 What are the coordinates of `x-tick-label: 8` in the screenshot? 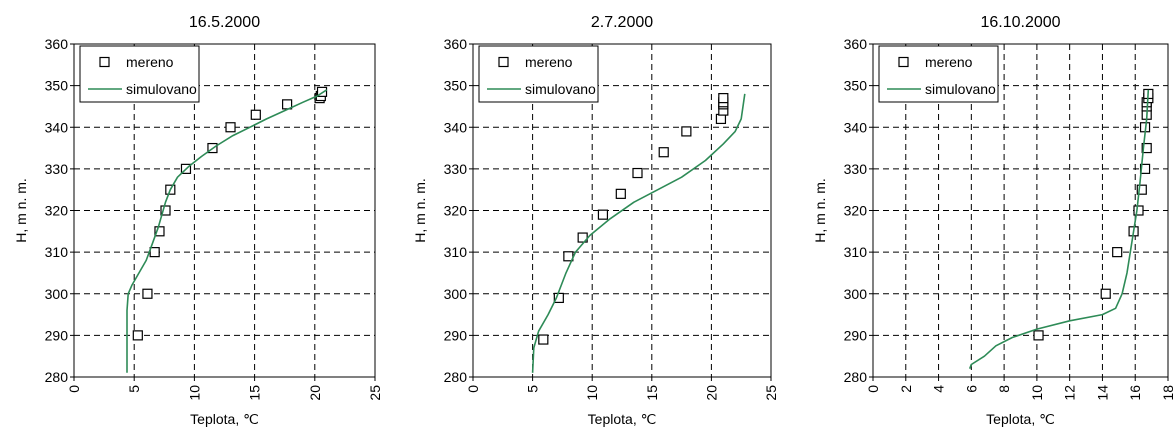 It's located at (1004, 389).